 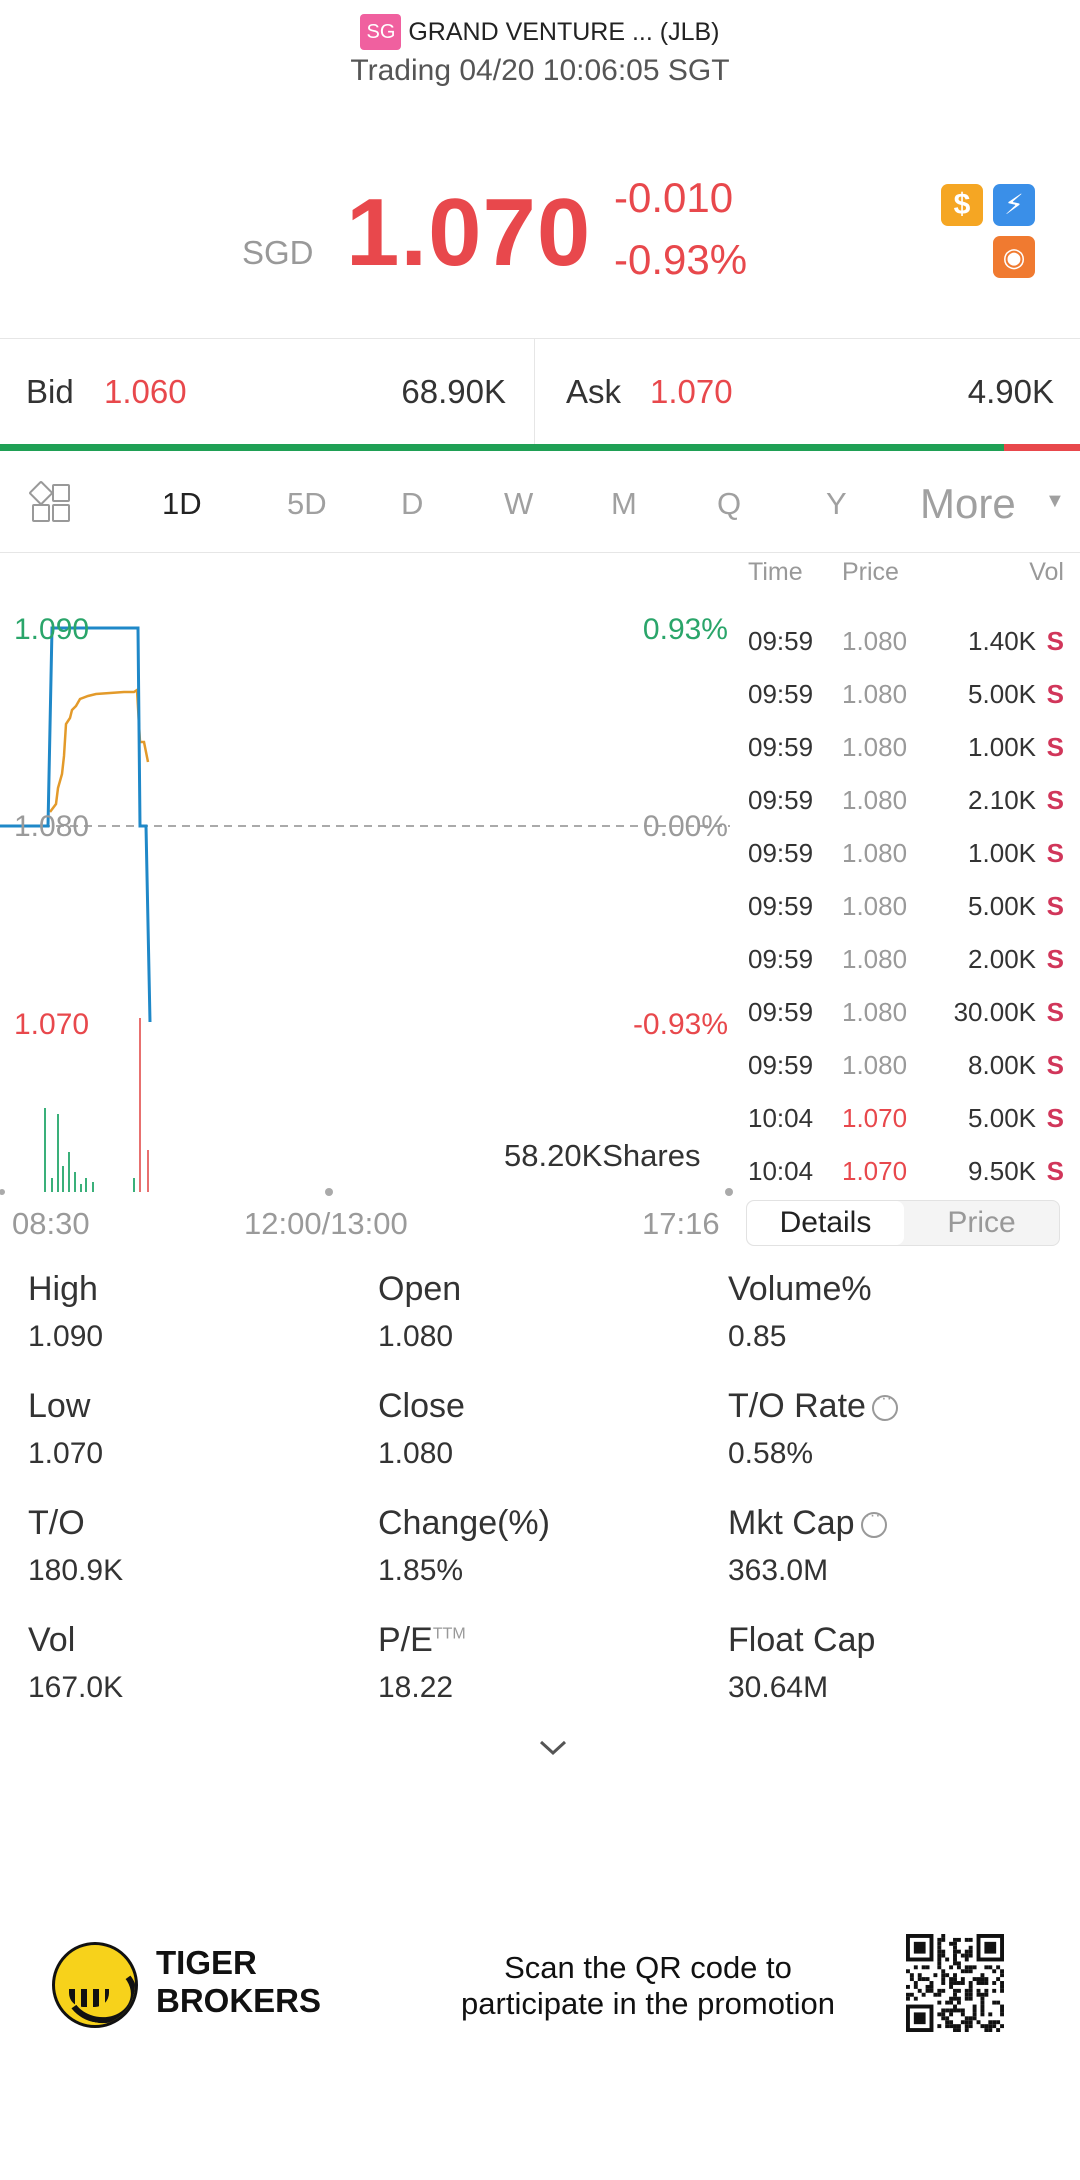 What do you see at coordinates (955, 1983) in the screenshot?
I see `qr-code` at bounding box center [955, 1983].